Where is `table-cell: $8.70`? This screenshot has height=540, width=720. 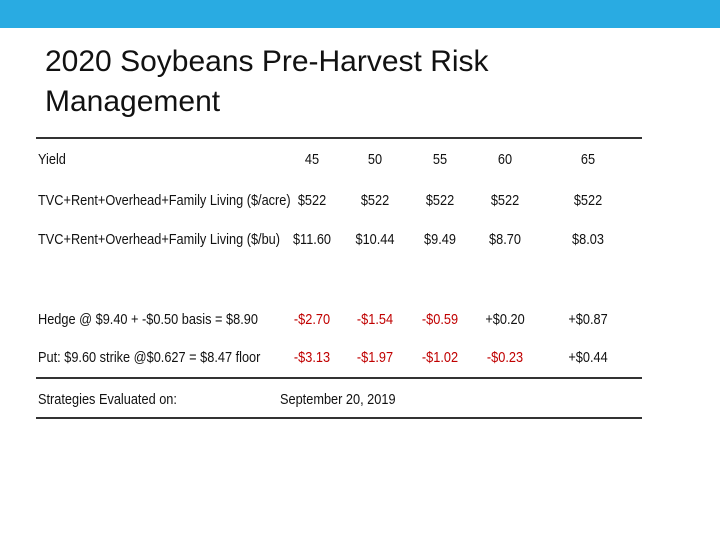
table-cell: $8.70 is located at coordinates (505, 239).